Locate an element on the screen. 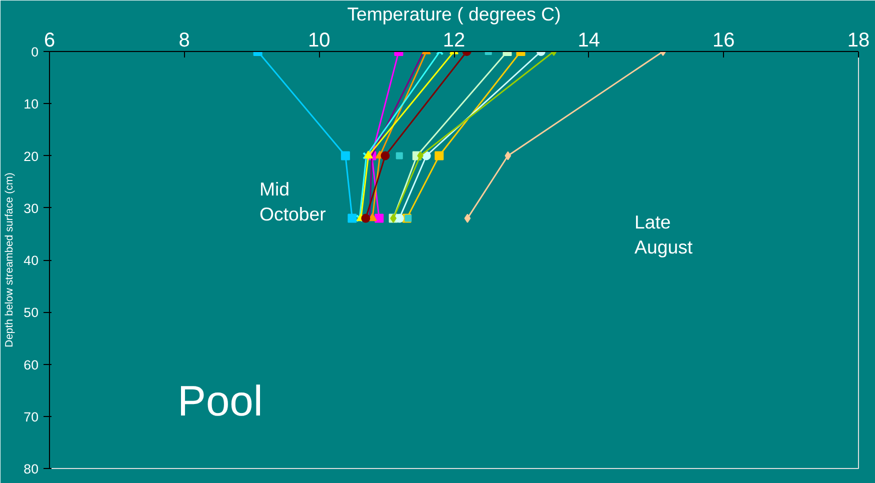 The height and width of the screenshot is (483, 875). x-tick-label: 10 is located at coordinates (319, 41).